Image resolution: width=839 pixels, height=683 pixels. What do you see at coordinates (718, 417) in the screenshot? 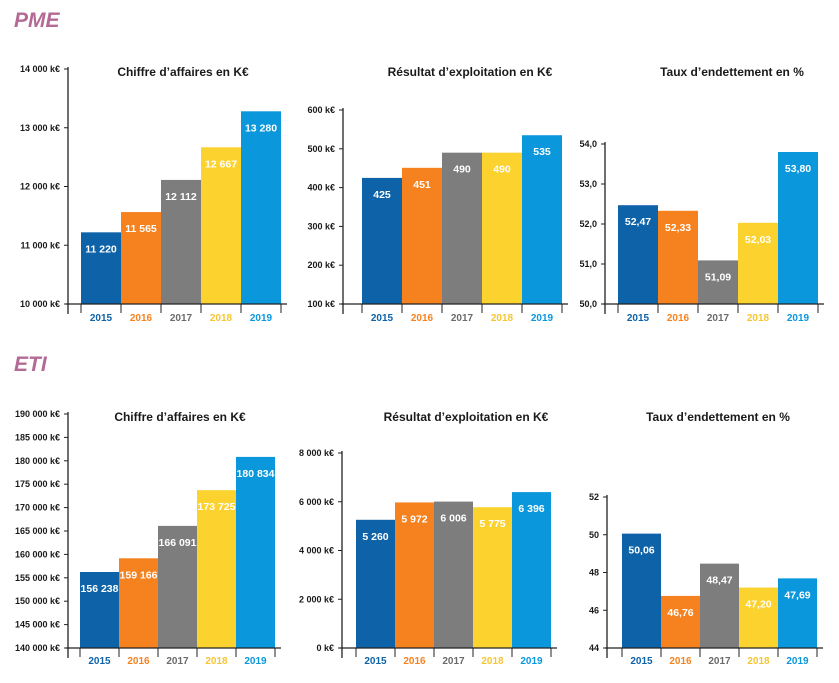
I see `chart-title: Taux d’endettement en %` at bounding box center [718, 417].